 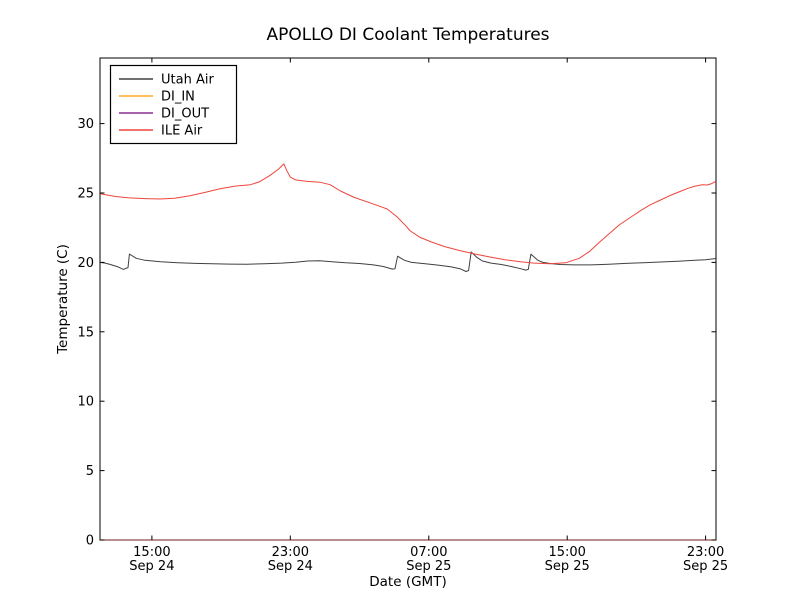 I want to click on legend-label-di-out: DI_OUT, so click(x=185, y=114).